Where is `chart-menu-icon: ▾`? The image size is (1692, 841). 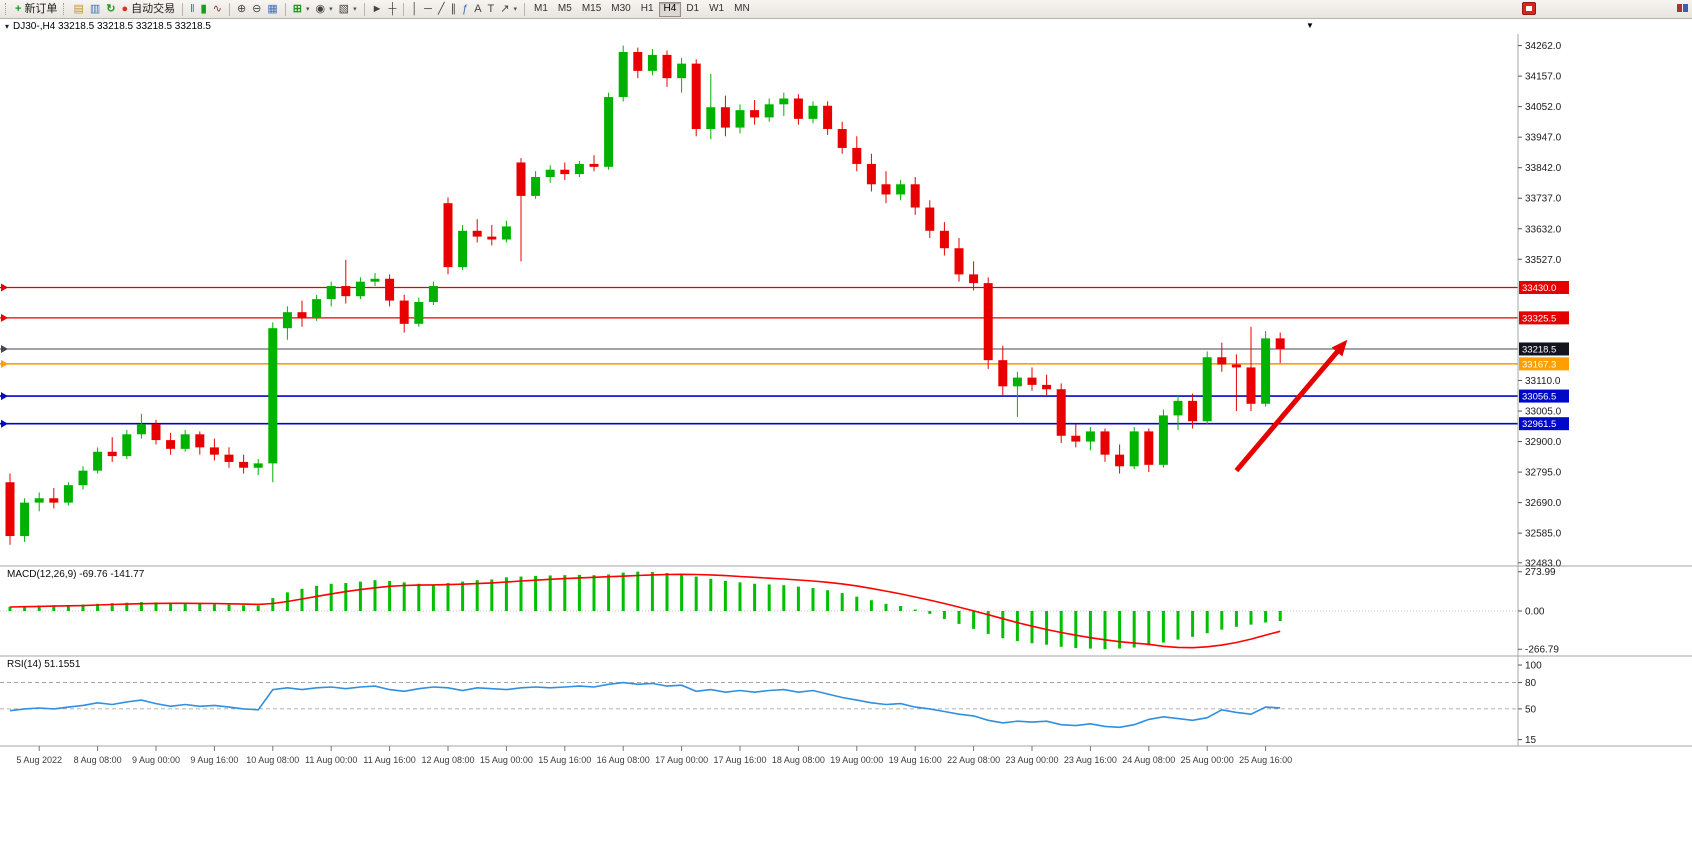
chart-menu-icon: ▾ is located at coordinates (7, 26).